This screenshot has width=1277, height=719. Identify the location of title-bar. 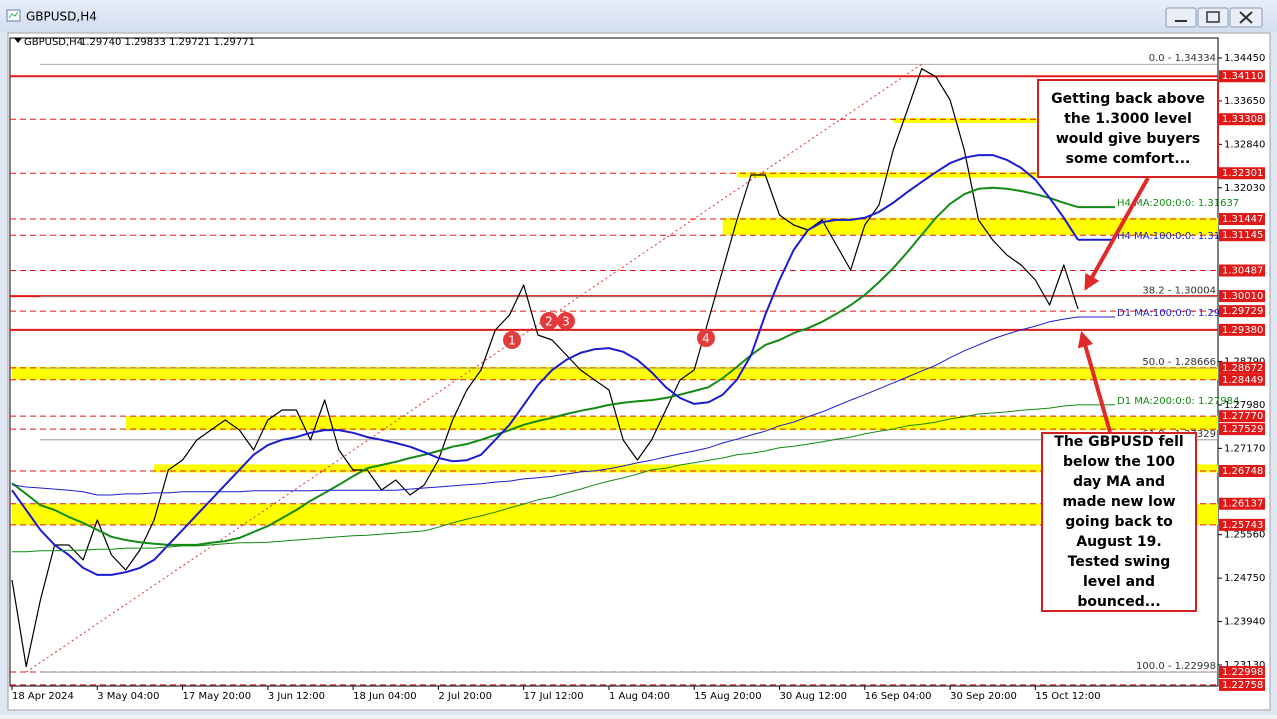
(638, 16).